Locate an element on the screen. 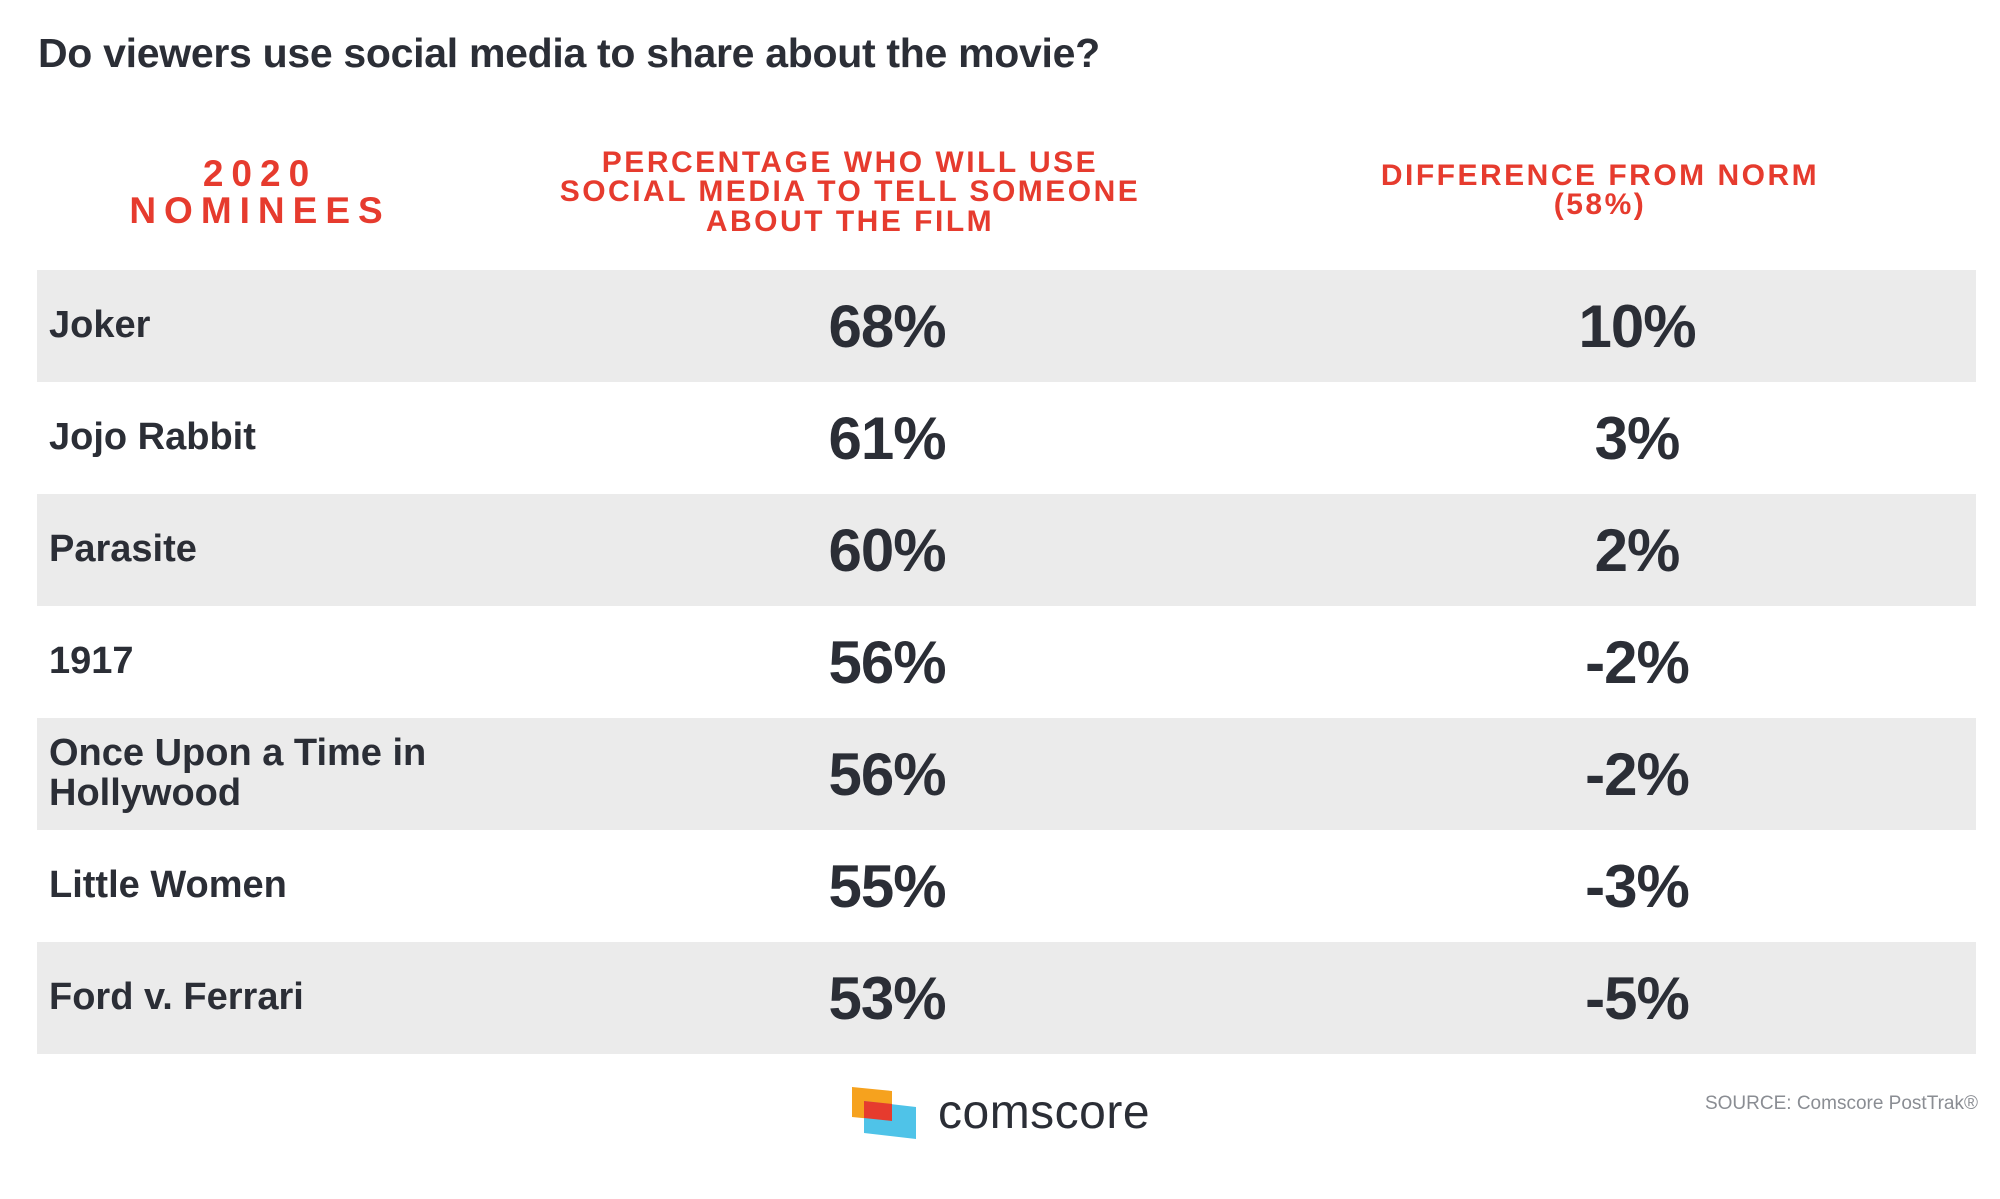  header-nominees-label: NOMINEES is located at coordinates (260, 210).